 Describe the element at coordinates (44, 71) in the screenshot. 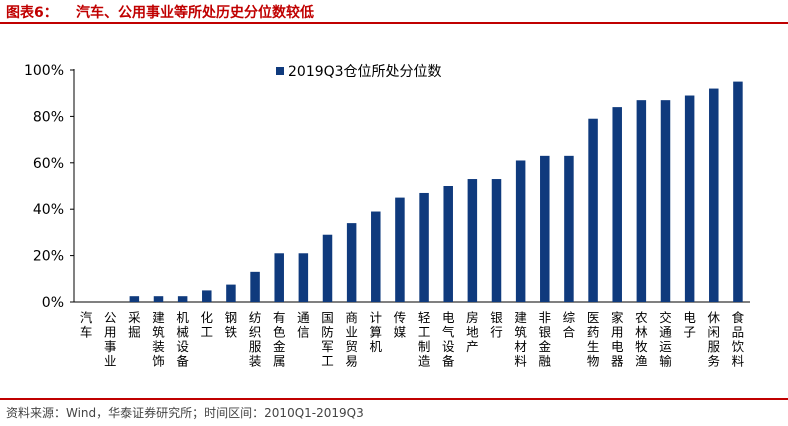

I see `y-tick-label: 100%` at that location.